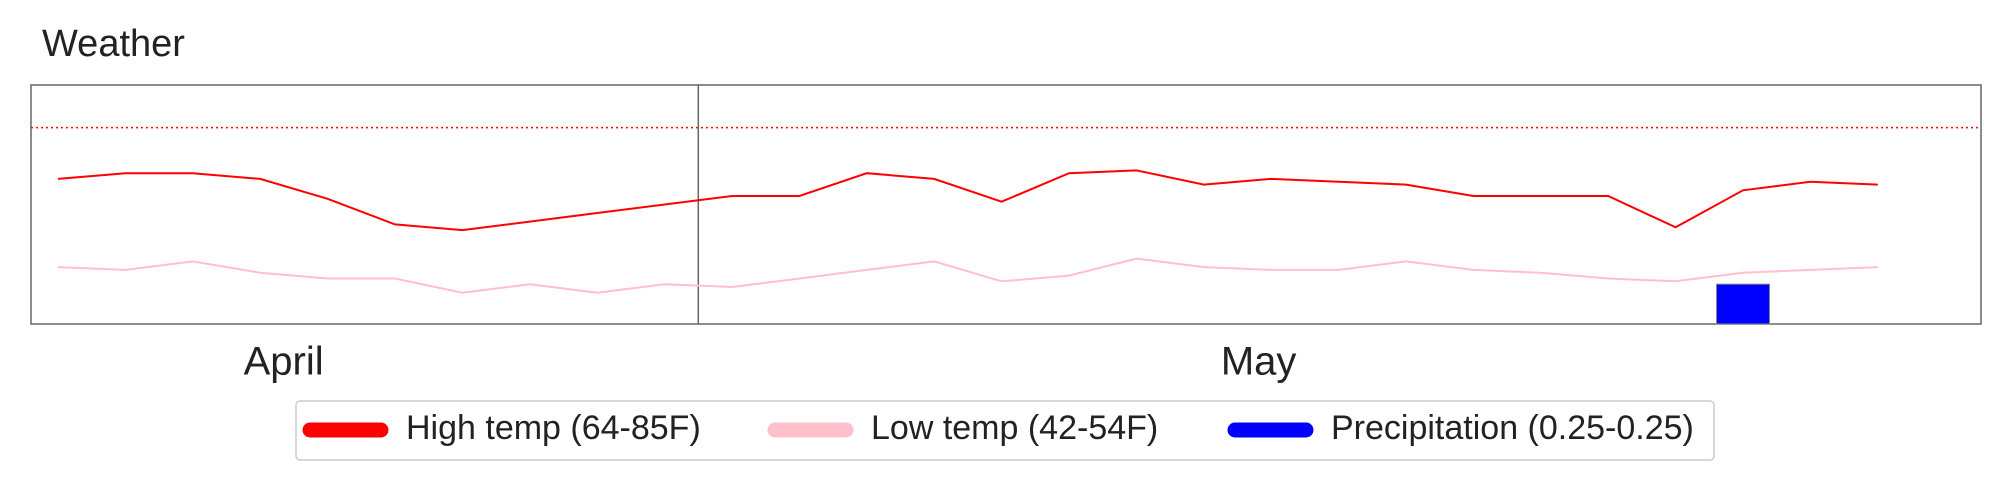  What do you see at coordinates (1743, 304) in the screenshot?
I see `precip-bar` at bounding box center [1743, 304].